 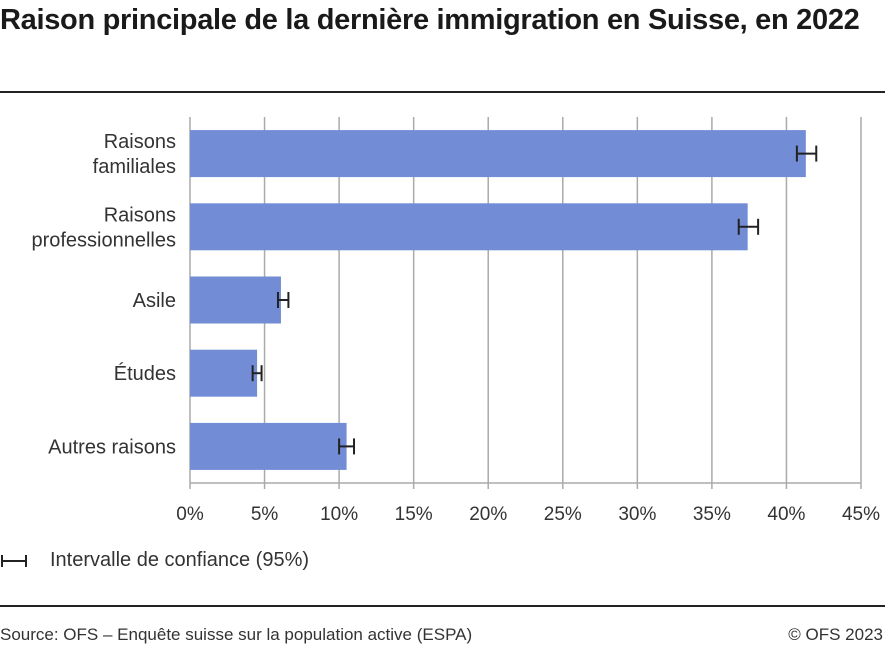 What do you see at coordinates (14, 560) in the screenshot?
I see `confidence-interval-icon` at bounding box center [14, 560].